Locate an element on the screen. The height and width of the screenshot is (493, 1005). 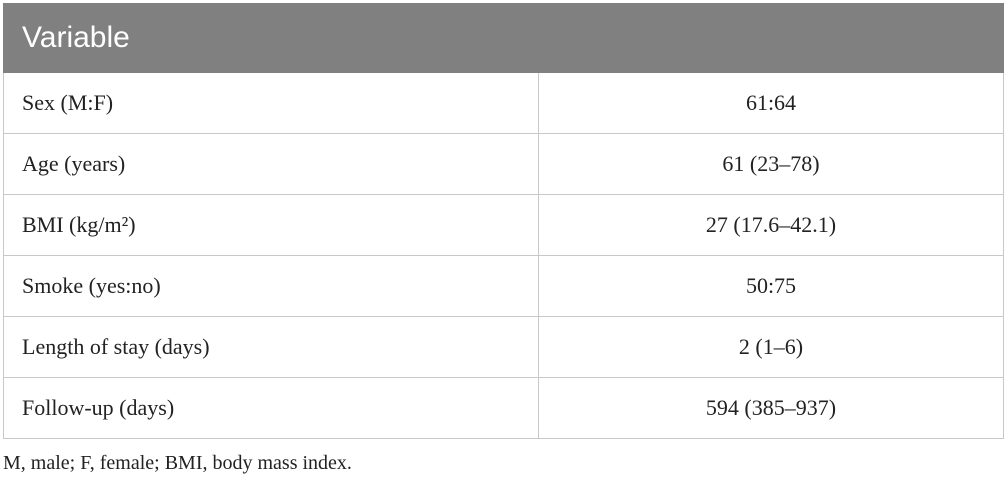
variable-cell: Length of stay (days) is located at coordinates (271, 347).